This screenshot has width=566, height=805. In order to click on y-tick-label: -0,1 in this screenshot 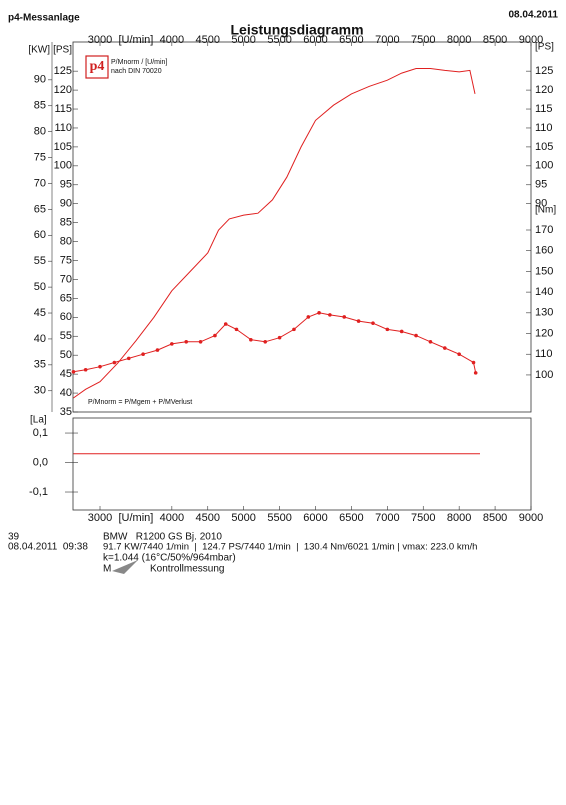, I will do `click(38, 492)`.